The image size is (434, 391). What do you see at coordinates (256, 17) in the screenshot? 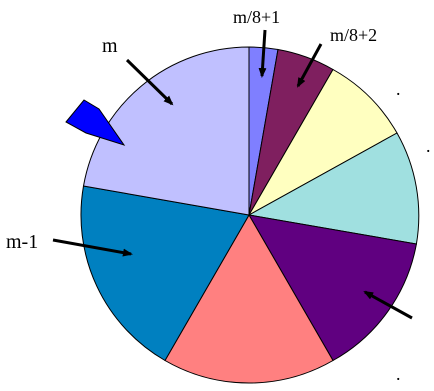
I see `label-m-over-8-plus-1: m/8+1` at bounding box center [256, 17].